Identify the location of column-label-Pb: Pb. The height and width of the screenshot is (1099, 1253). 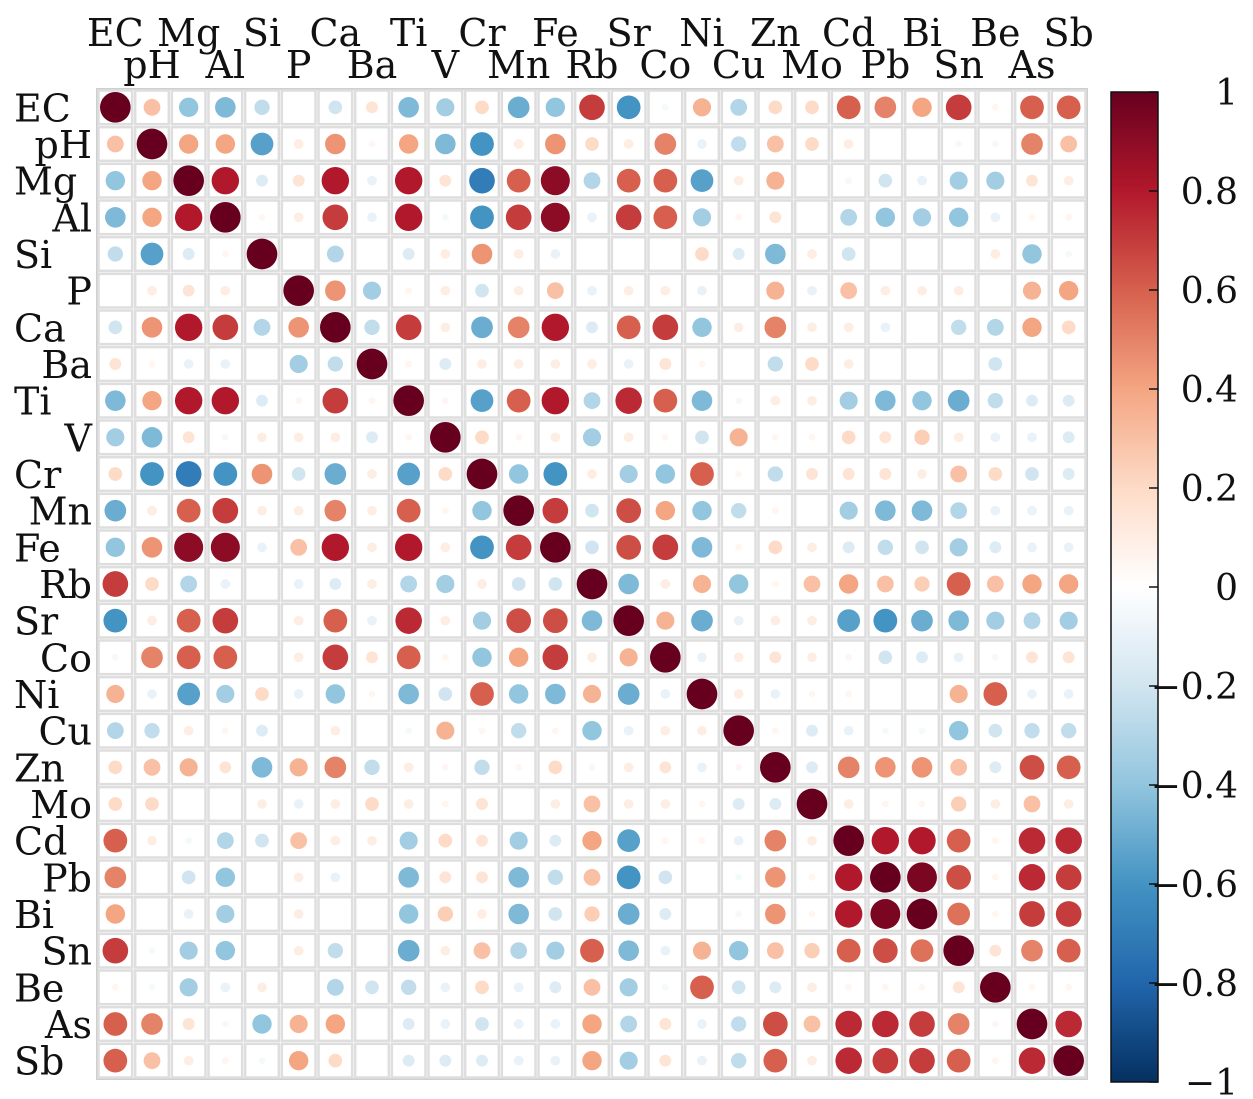
(885, 65).